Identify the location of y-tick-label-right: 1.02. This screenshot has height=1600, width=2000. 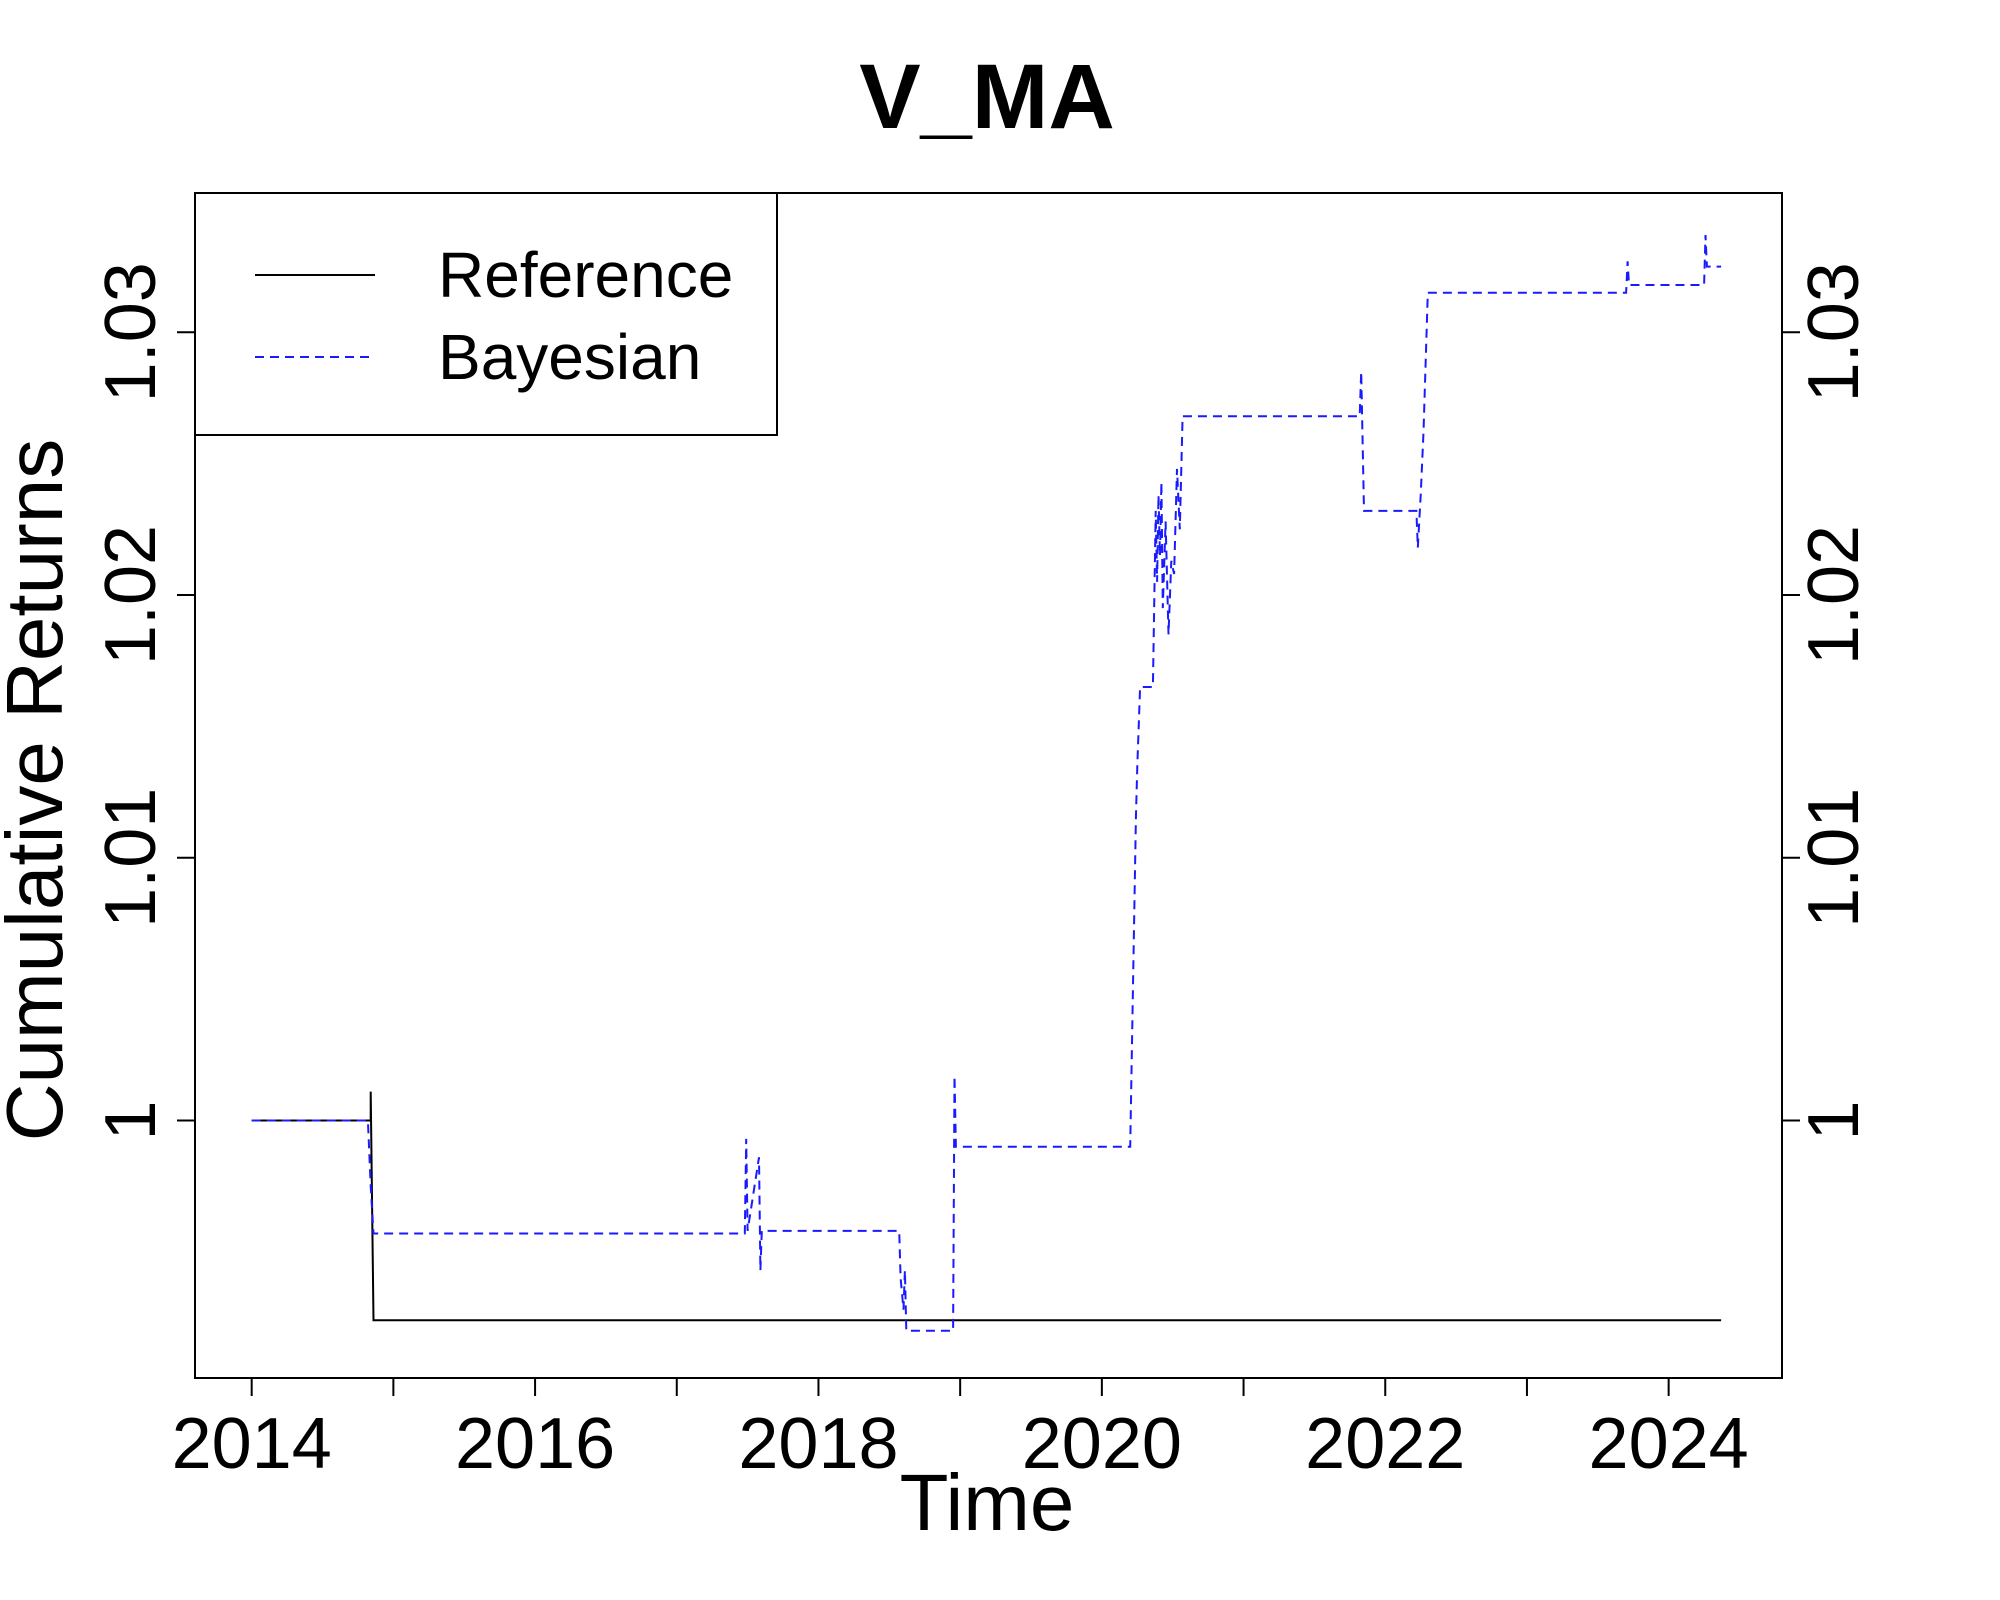
(1834, 595).